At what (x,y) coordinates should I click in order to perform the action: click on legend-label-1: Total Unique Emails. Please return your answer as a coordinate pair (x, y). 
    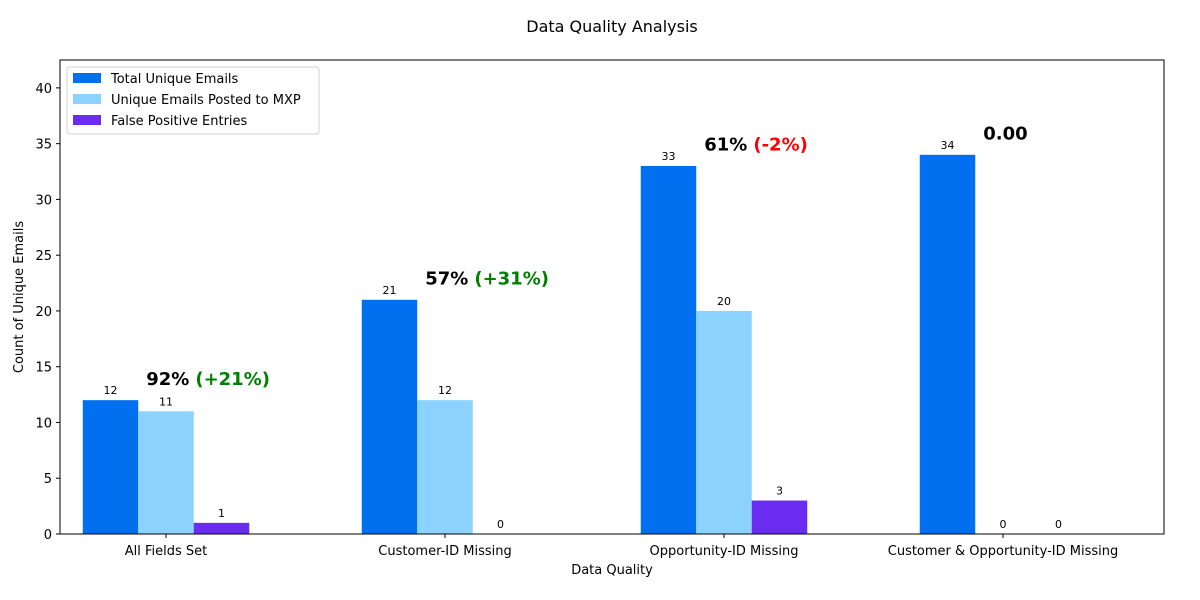
    Looking at the image, I should click on (174, 79).